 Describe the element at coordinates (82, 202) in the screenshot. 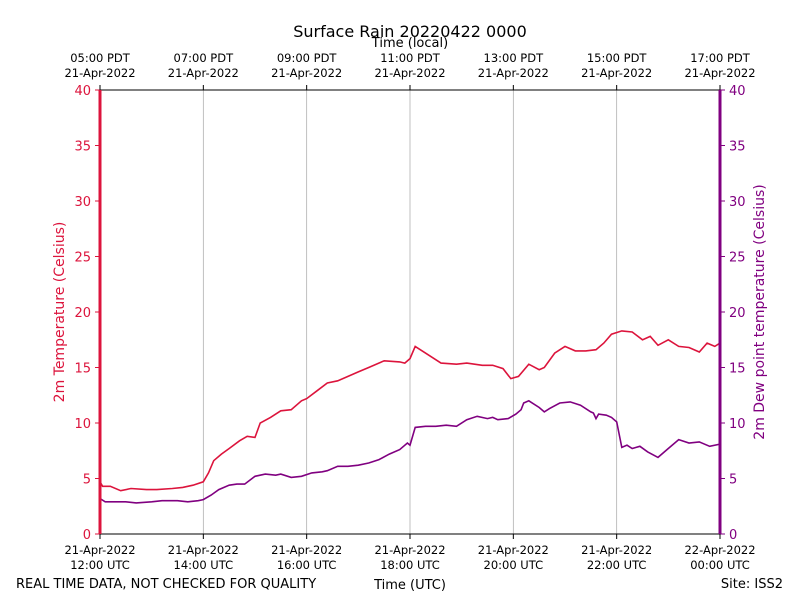

I see `left-y-tick-label: 30` at that location.